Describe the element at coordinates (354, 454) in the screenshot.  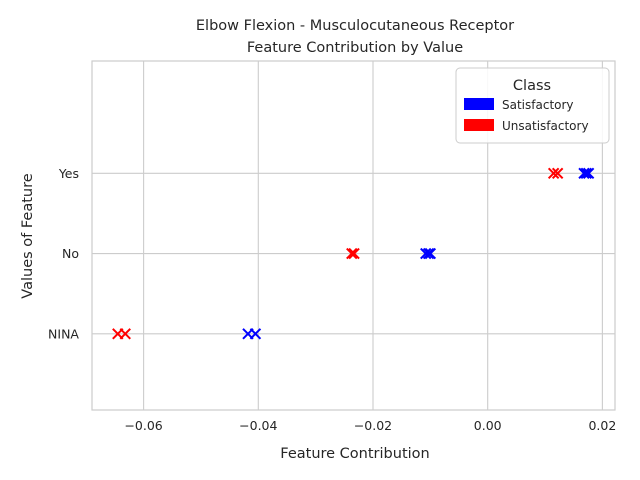
I see `x-axis-label: Feature Contribution` at that location.